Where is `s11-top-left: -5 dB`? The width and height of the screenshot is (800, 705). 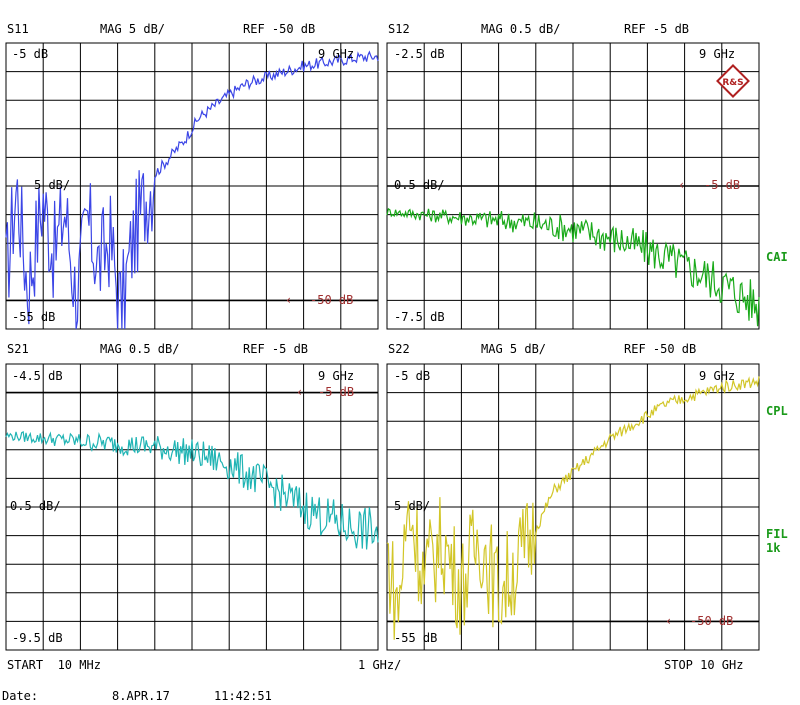
s11-top-left: -5 dB is located at coordinates (30, 54).